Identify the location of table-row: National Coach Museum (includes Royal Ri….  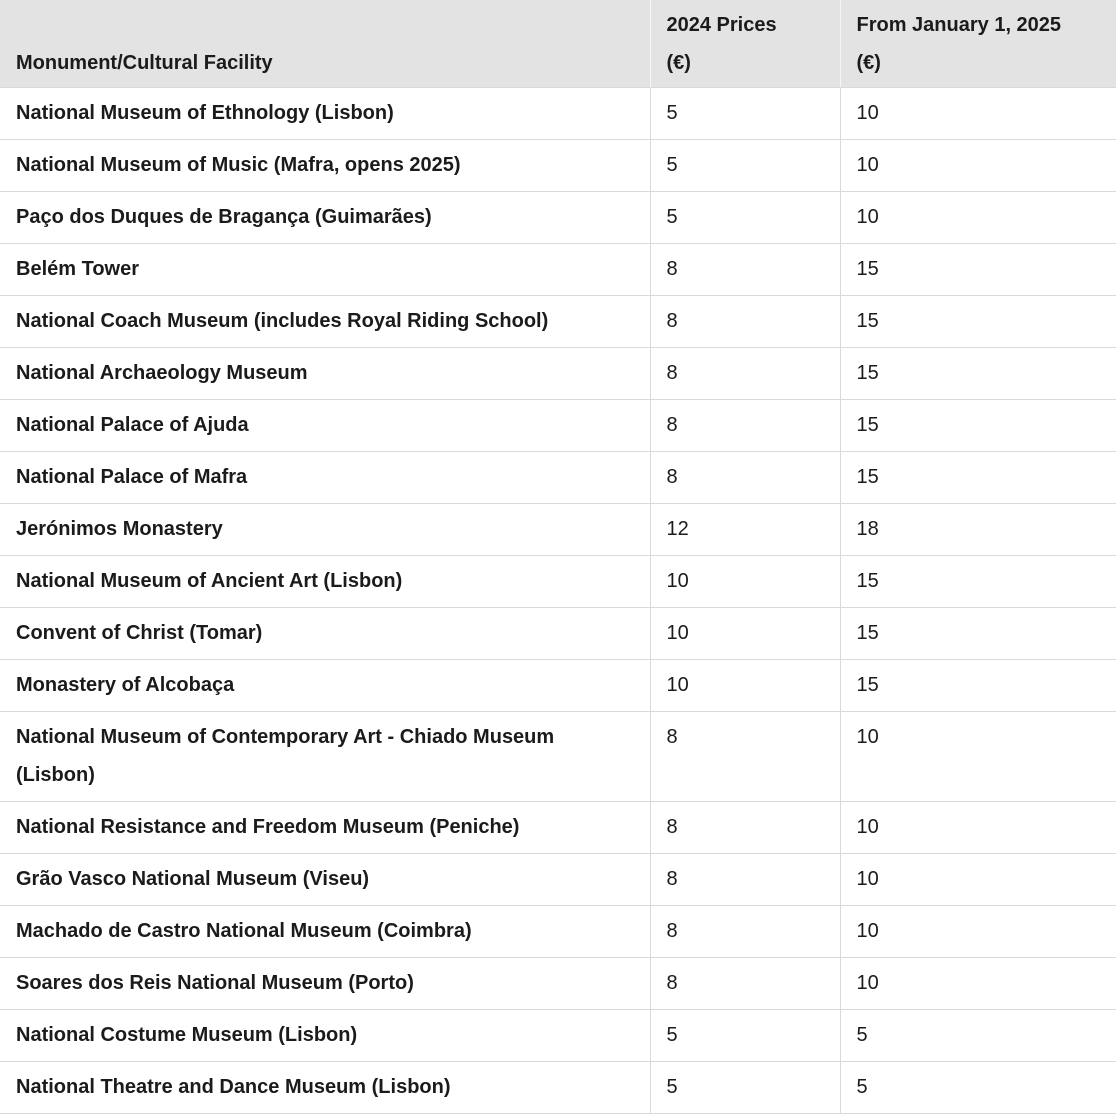
(558, 321).